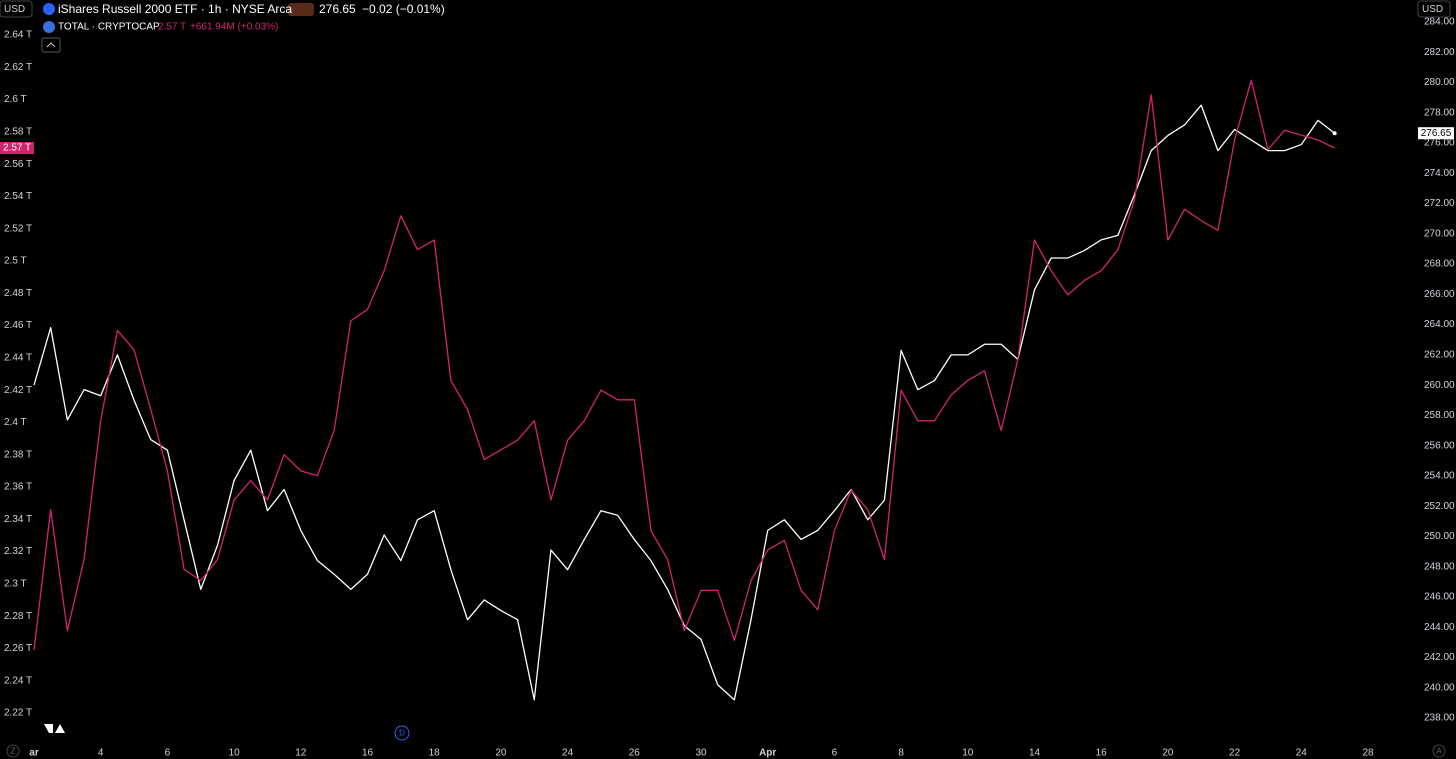 Image resolution: width=1456 pixels, height=759 pixels. I want to click on y-tick-label: 2.5 T, so click(15, 261).